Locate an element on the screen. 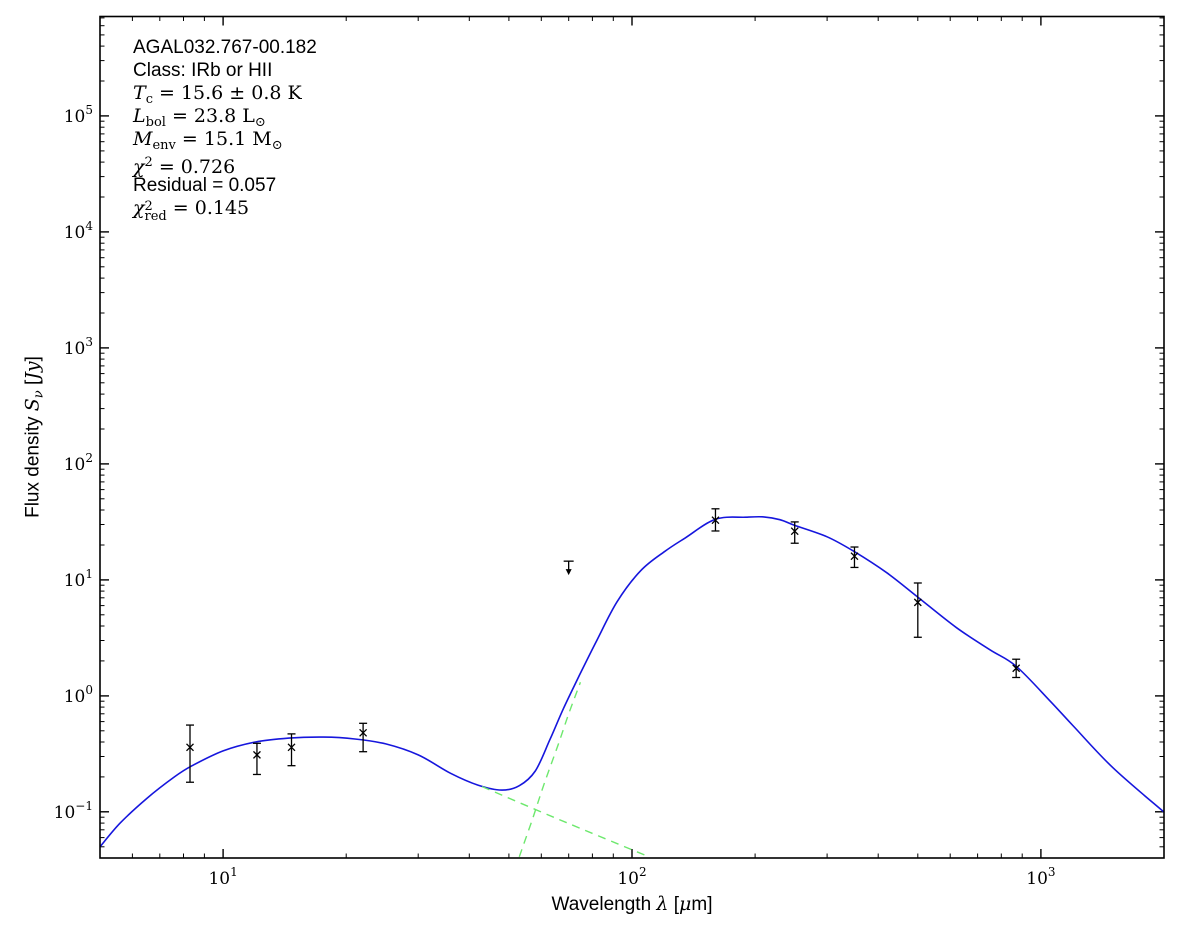 This screenshot has width=1200, height=933. x-tick-label: 10¹ is located at coordinates (222, 877).